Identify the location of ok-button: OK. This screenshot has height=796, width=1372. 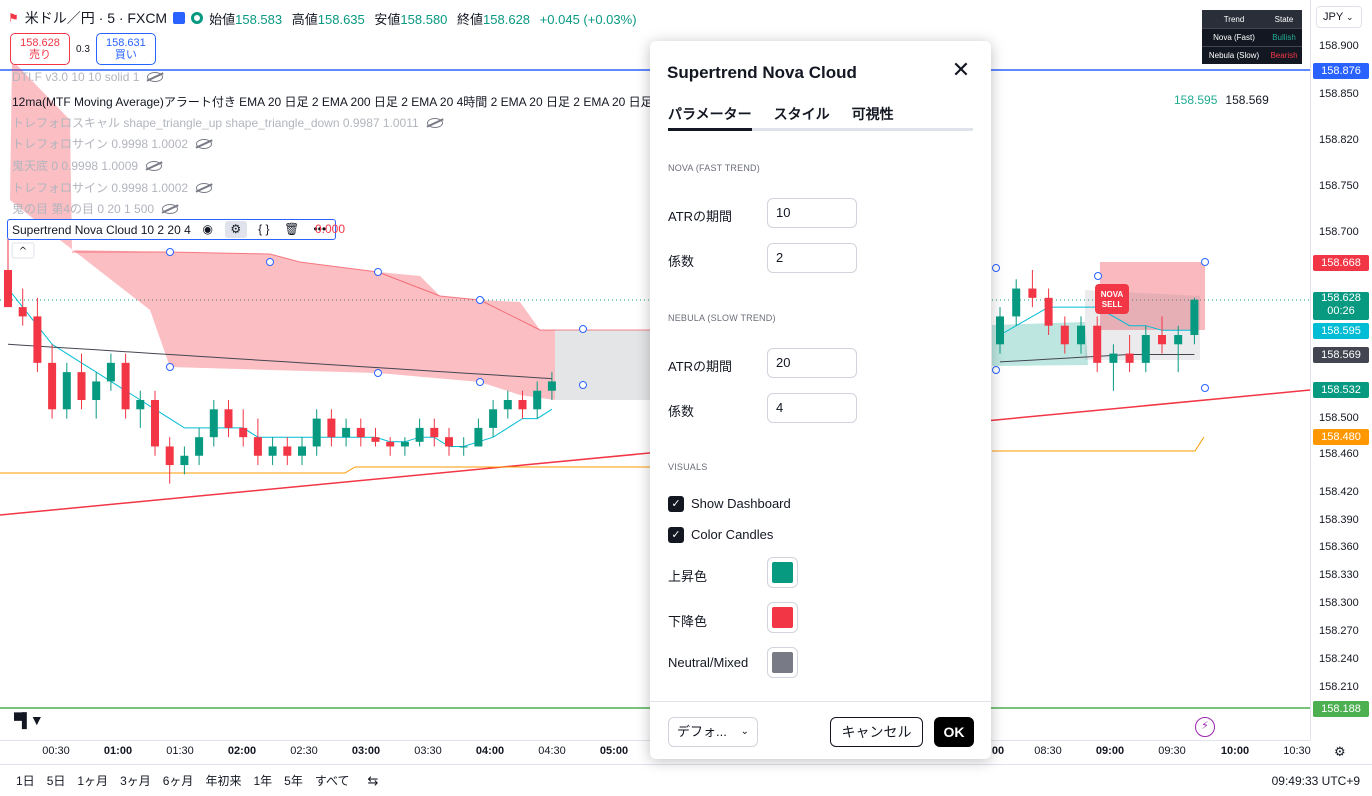
(954, 732).